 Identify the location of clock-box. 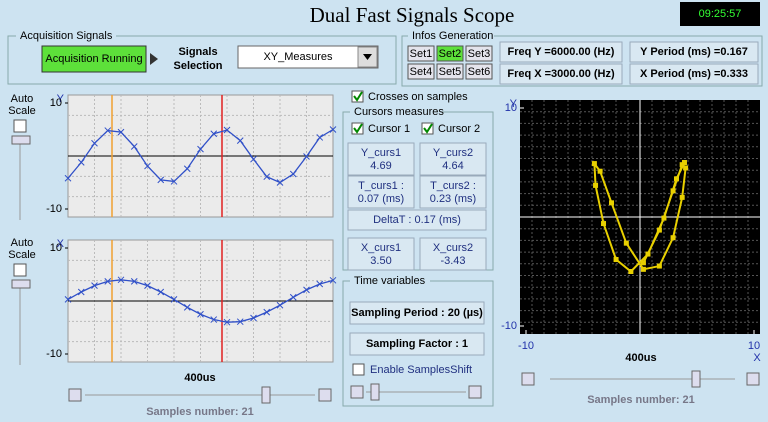
(720, 14).